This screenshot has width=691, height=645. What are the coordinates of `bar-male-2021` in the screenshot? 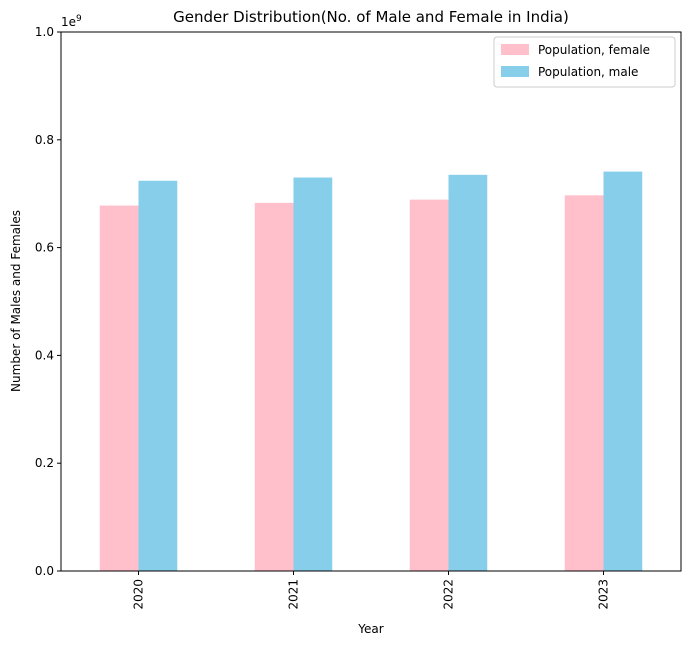 It's located at (313, 374).